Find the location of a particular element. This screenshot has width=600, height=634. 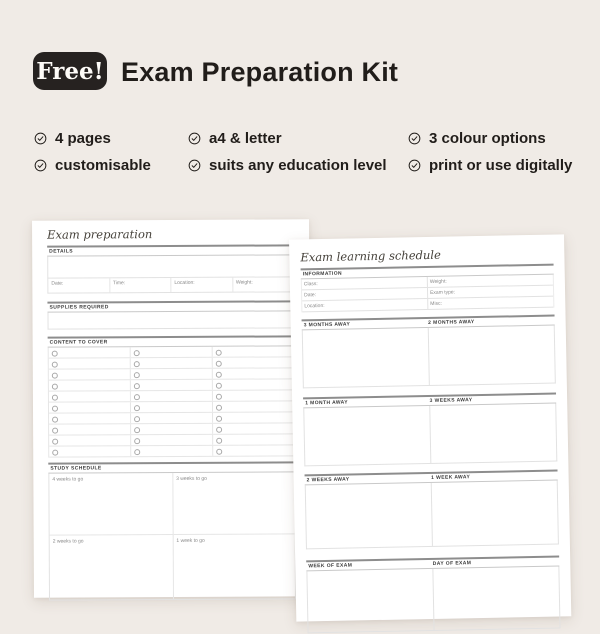

feature-column-2: a4 & letter suits any education level is located at coordinates (287, 151).